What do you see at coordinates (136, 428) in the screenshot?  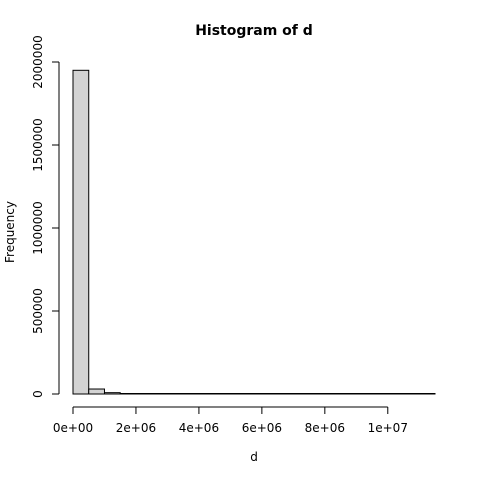 I see `x-tick-label-1: 2e+06` at bounding box center [136, 428].